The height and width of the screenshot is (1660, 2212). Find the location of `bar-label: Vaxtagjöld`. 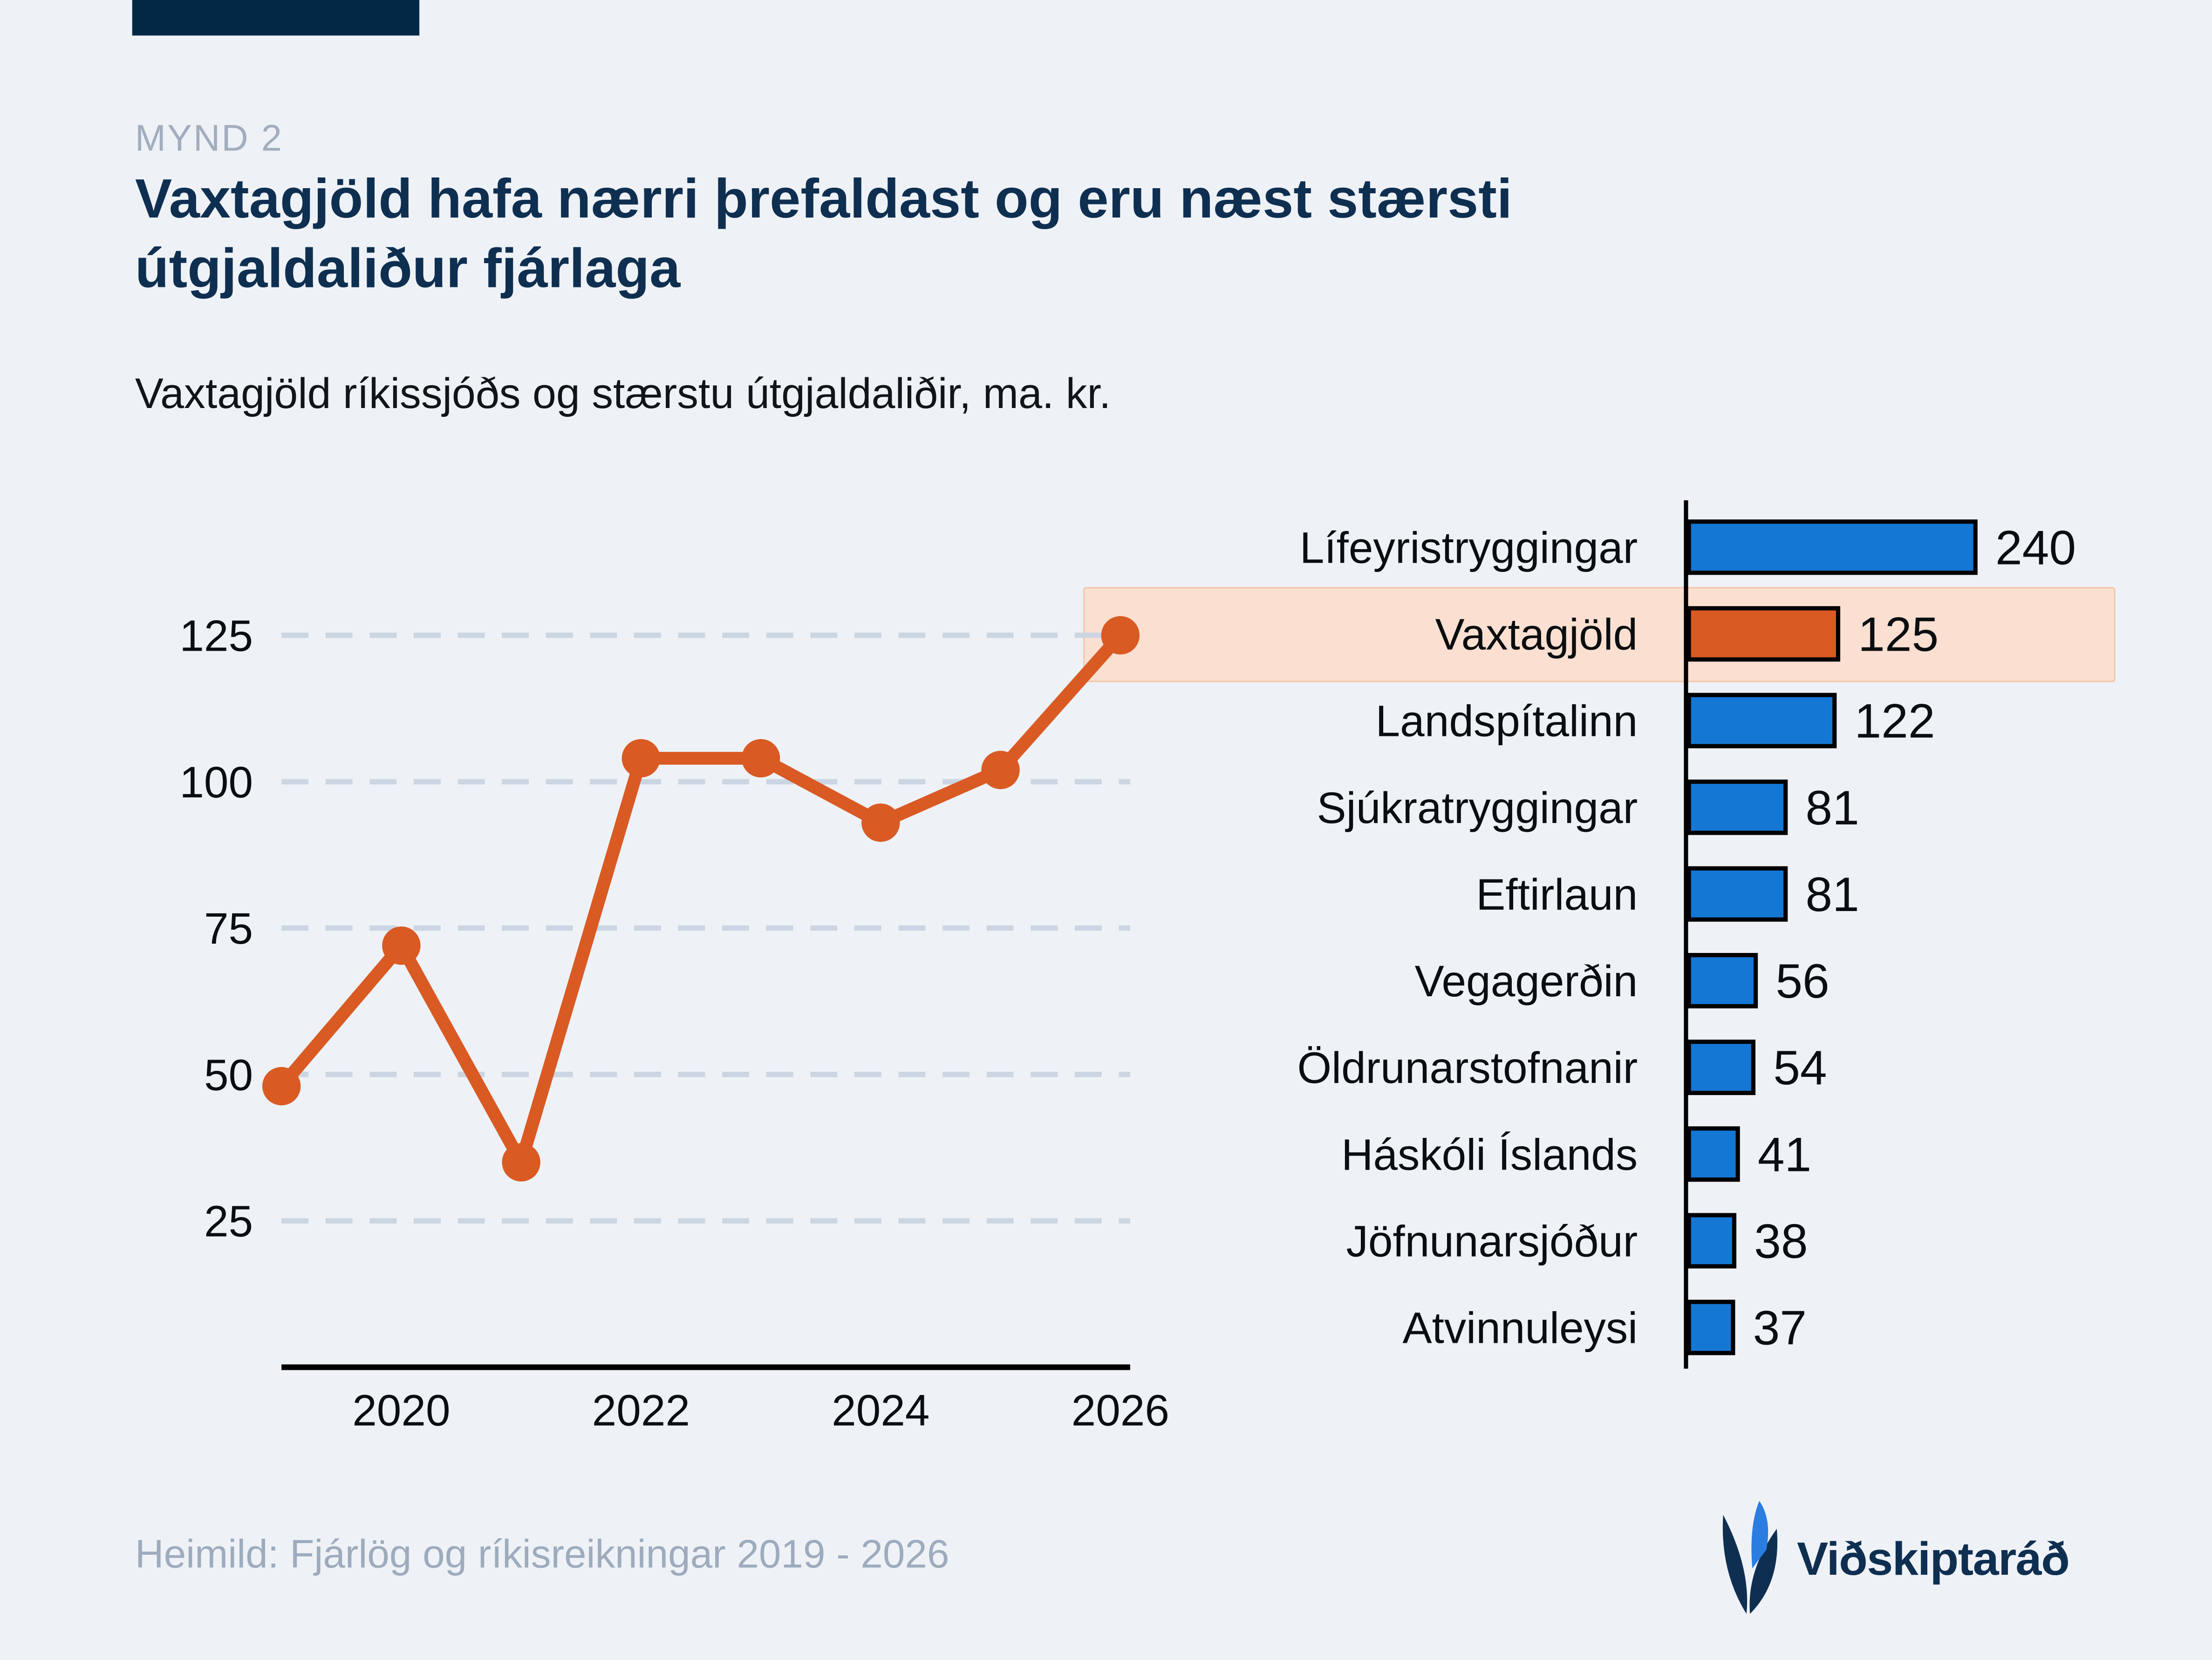

bar-label: Vaxtagjöld is located at coordinates (1536, 634).